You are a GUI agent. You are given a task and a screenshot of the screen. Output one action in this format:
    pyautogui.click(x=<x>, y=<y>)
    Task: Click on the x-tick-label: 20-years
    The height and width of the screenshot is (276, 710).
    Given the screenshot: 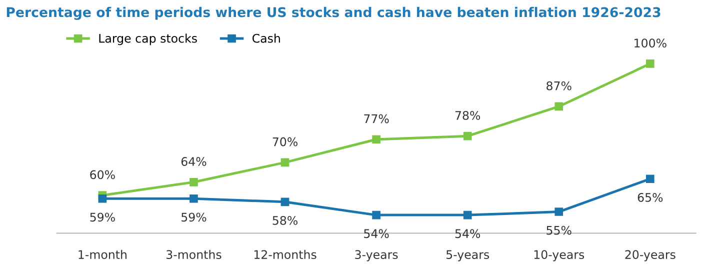 What is the action you would take?
    pyautogui.click(x=650, y=256)
    